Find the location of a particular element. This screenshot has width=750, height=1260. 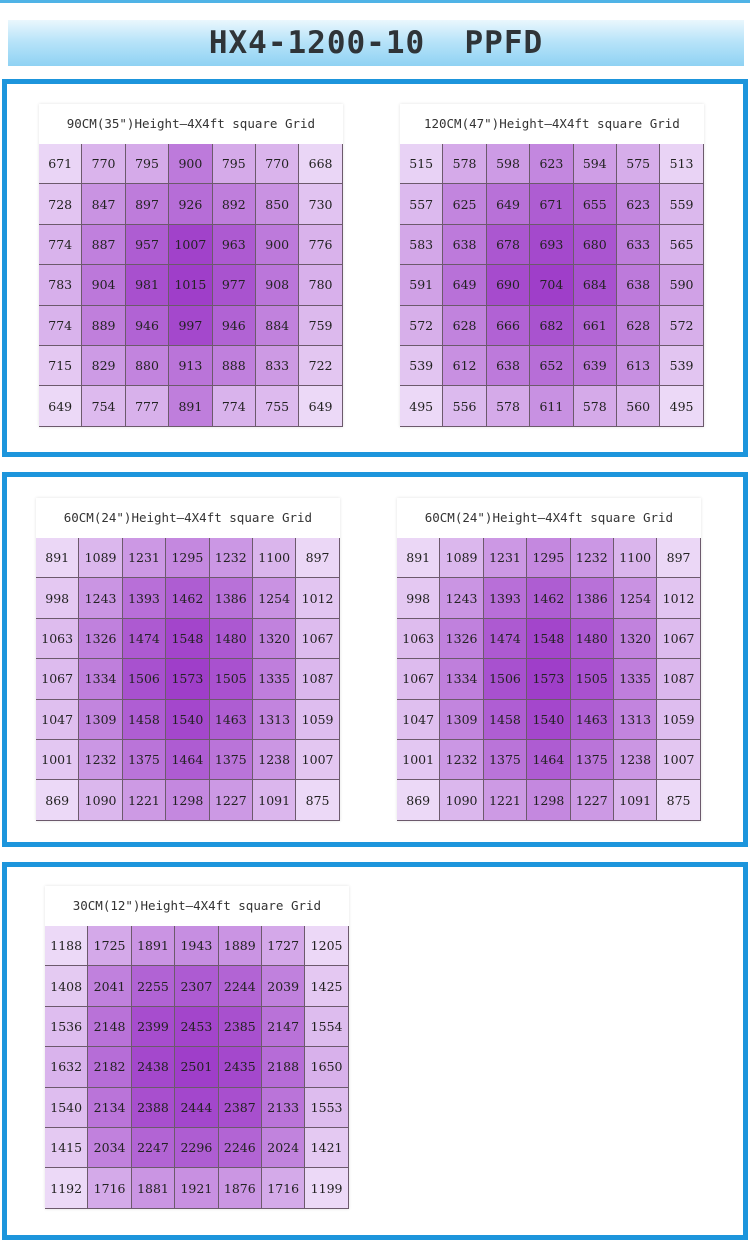

grid-cell: 875 is located at coordinates (318, 800).